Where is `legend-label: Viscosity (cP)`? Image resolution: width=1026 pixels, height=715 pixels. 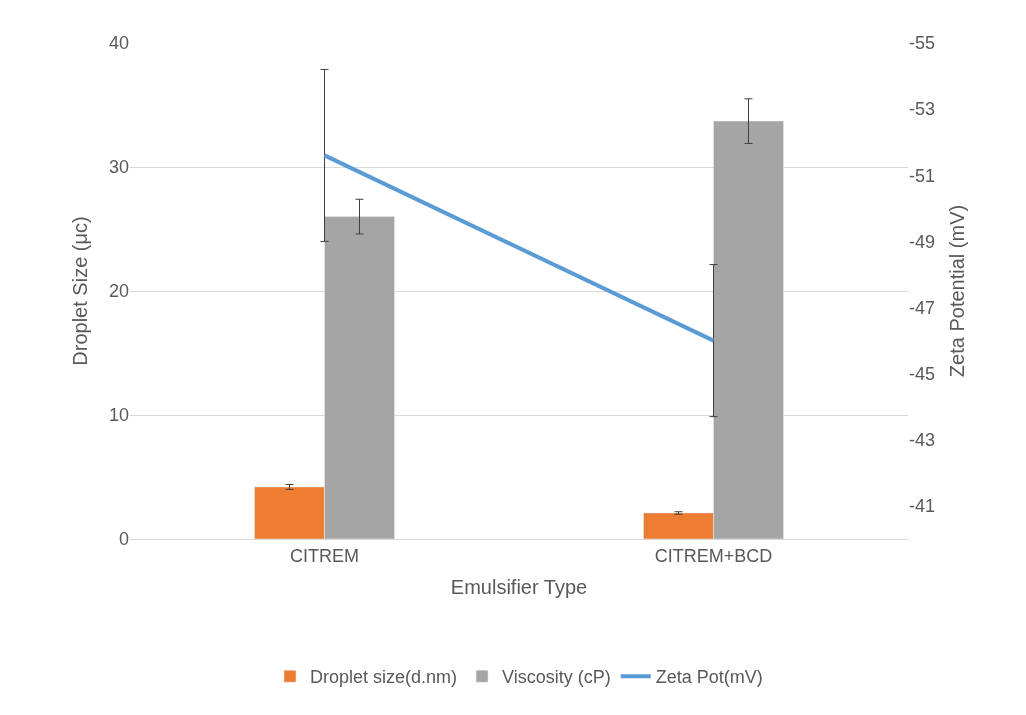
legend-label: Viscosity (cP) is located at coordinates (556, 677).